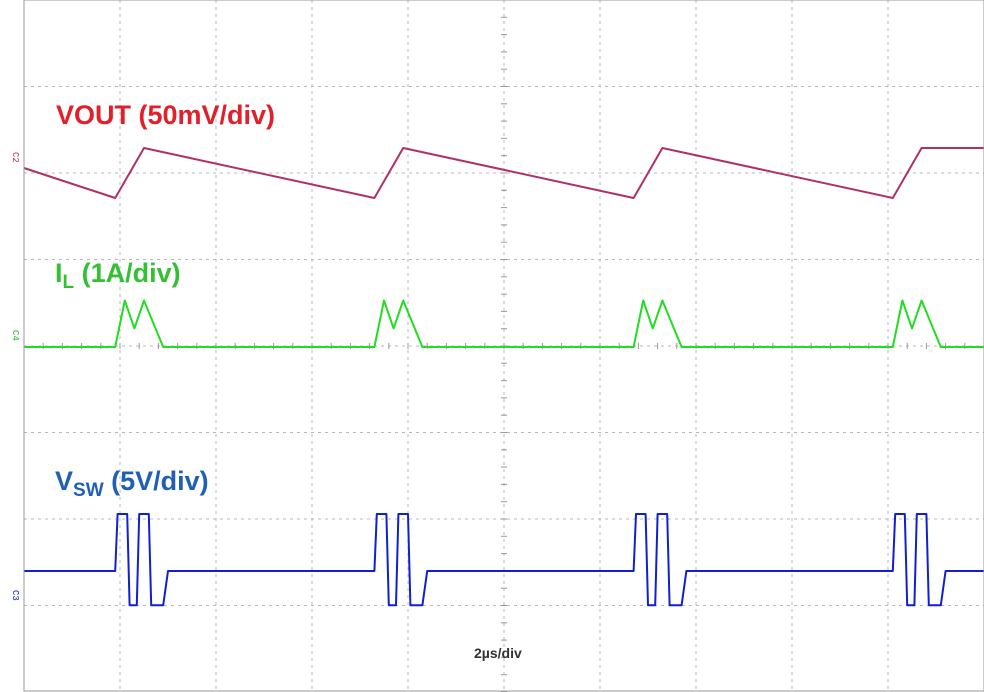 Image resolution: width=984 pixels, height=692 pixels. What do you see at coordinates (166, 115) in the screenshot?
I see `vout-label: VOUT (50mV/div)` at bounding box center [166, 115].